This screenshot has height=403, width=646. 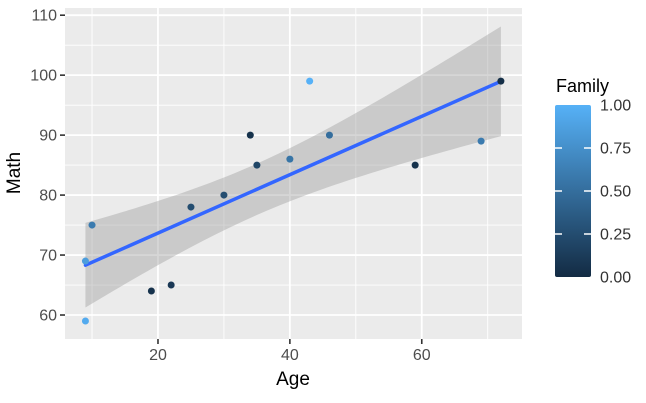 What do you see at coordinates (615, 106) in the screenshot?
I see `legend-tick-label: 1.00` at bounding box center [615, 106].